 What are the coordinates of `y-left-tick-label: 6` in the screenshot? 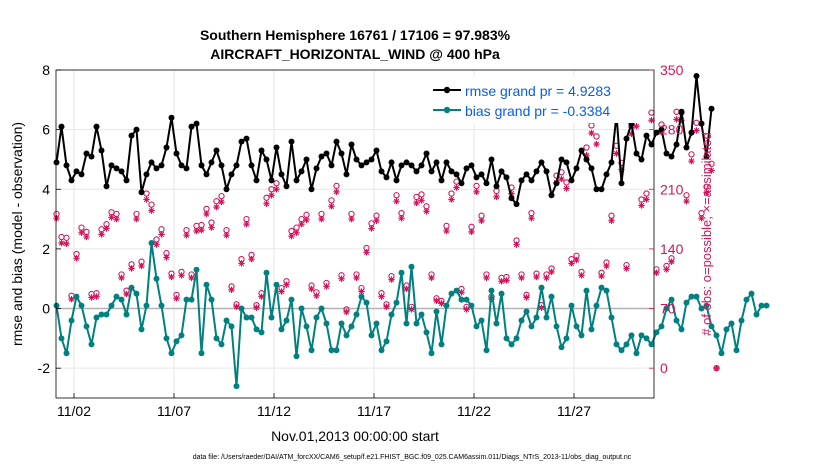 It's located at (46, 130).